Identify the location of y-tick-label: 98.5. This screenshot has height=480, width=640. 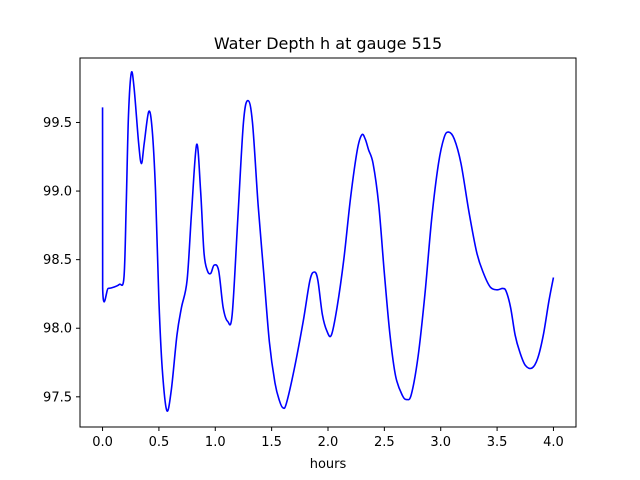
(57, 260).